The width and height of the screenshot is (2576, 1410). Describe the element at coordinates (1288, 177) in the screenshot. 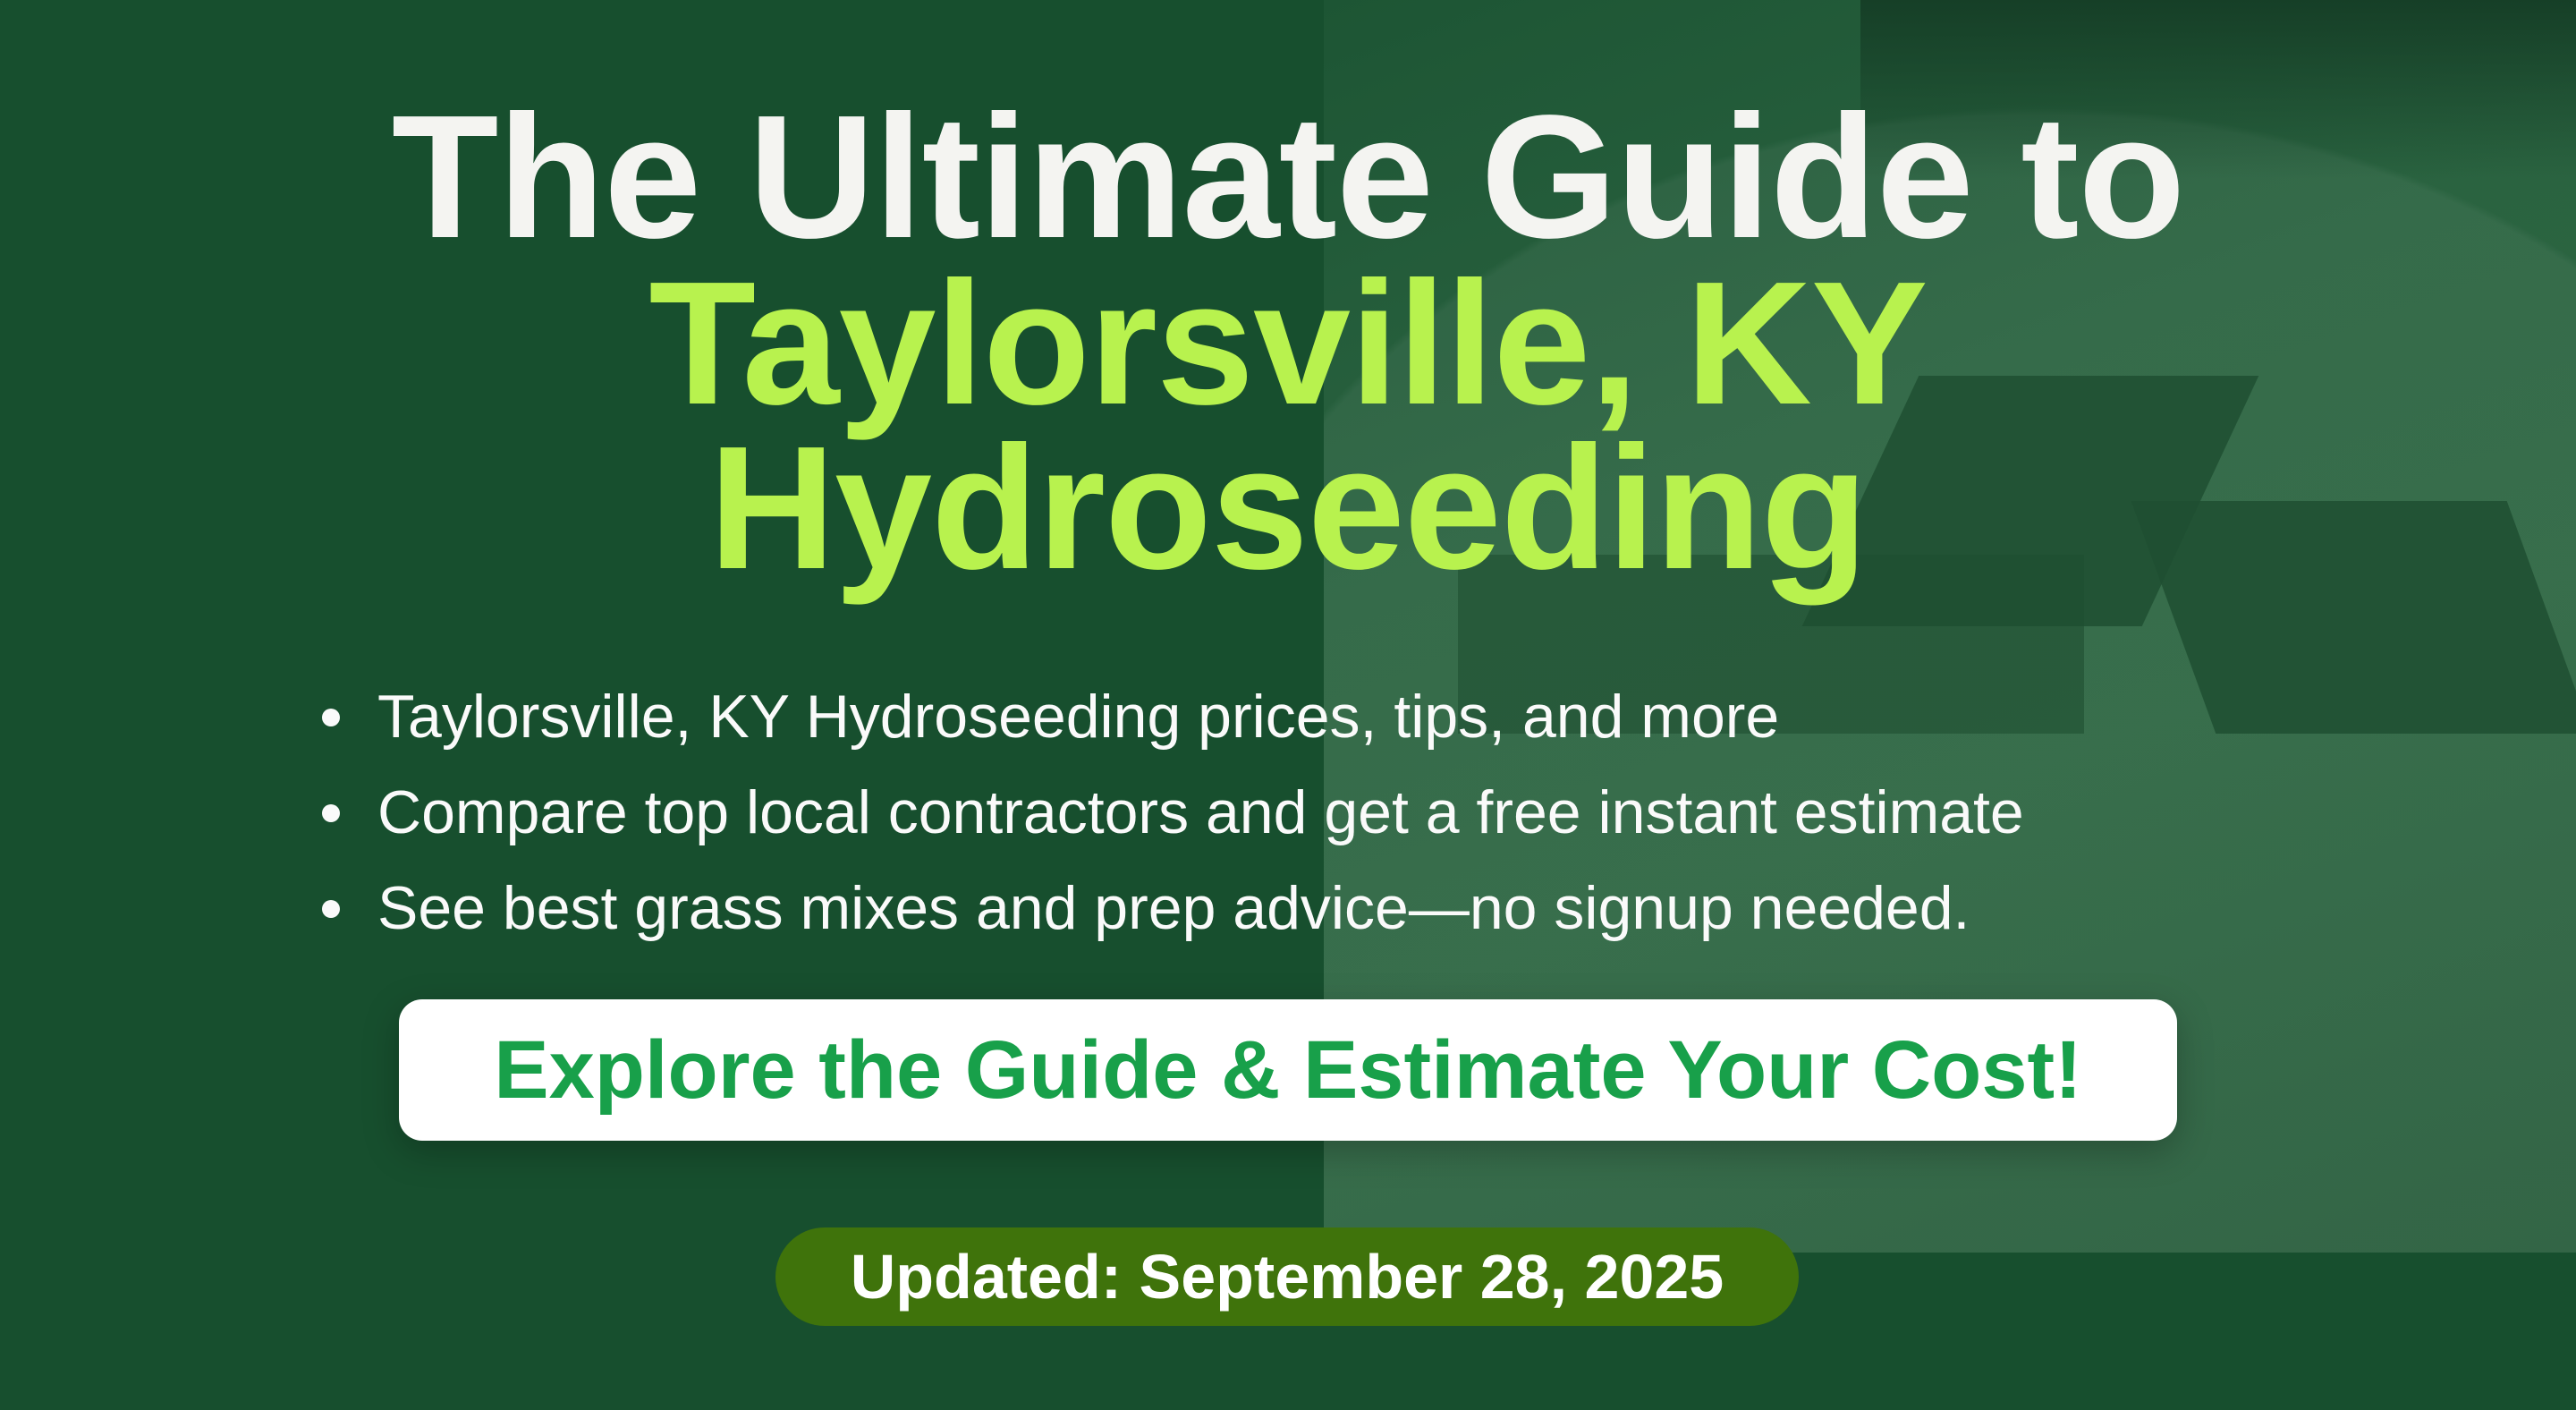

I see `title-line-1: The Ultimate Guide to` at that location.